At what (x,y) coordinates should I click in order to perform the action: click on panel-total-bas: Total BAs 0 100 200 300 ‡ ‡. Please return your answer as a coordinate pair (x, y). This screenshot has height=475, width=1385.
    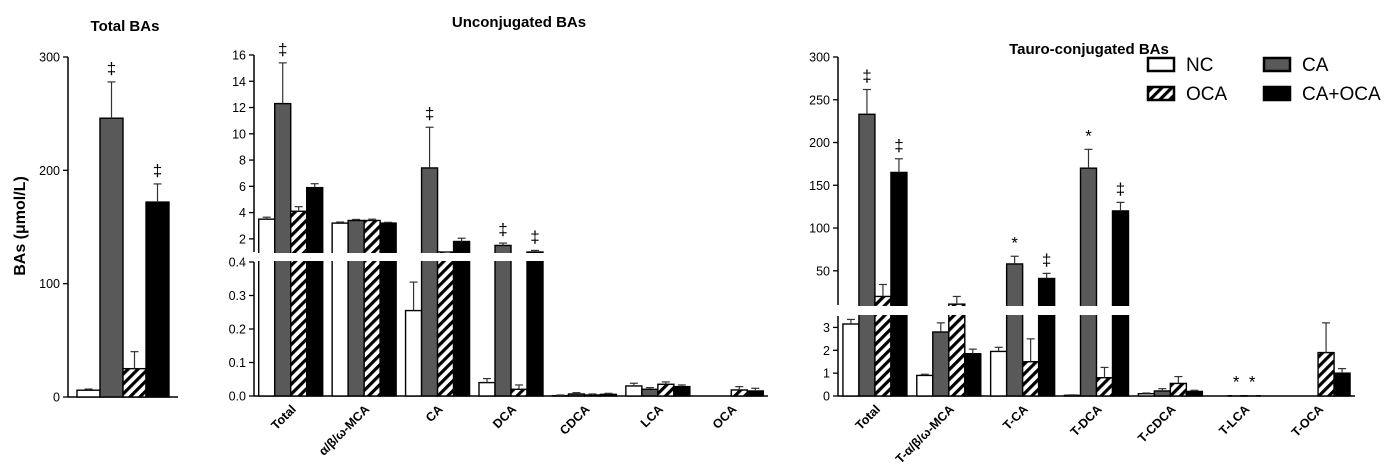
    Looking at the image, I should click on (108, 211).